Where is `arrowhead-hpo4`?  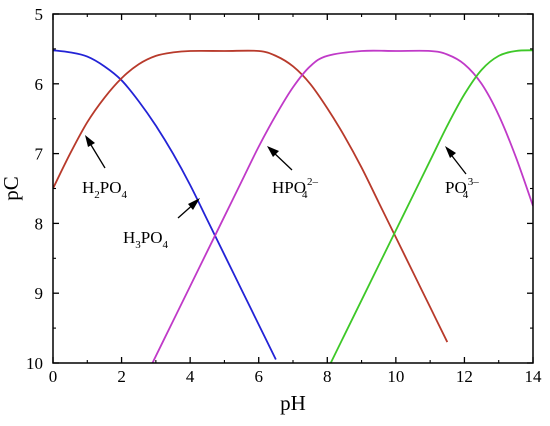
arrowhead-hpo4 is located at coordinates (273, 151).